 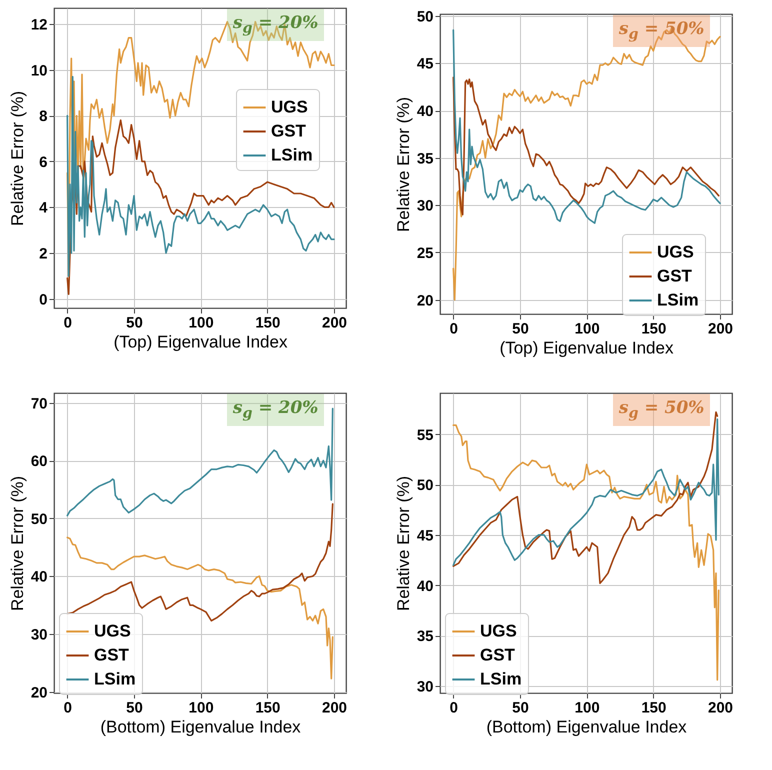 I want to click on y-tick-label: 6, so click(x=43, y=162).